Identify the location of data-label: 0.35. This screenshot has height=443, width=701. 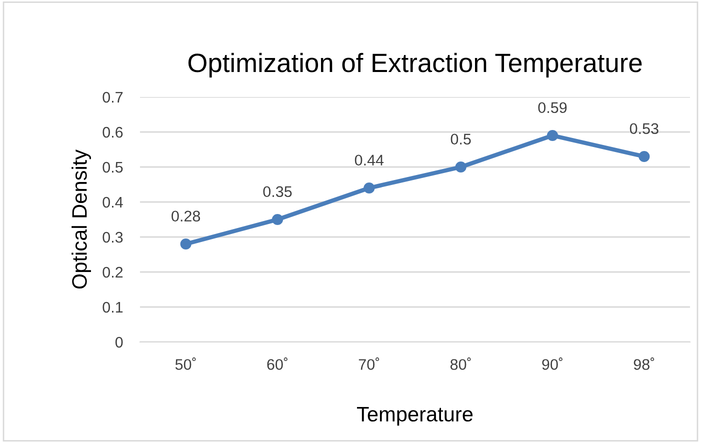
(277, 192).